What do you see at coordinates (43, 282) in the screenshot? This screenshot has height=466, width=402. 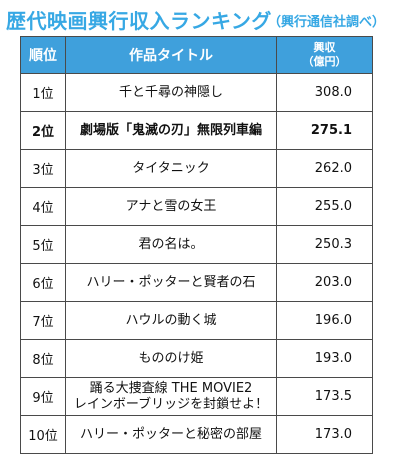 I see `rank-cell: 6位` at bounding box center [43, 282].